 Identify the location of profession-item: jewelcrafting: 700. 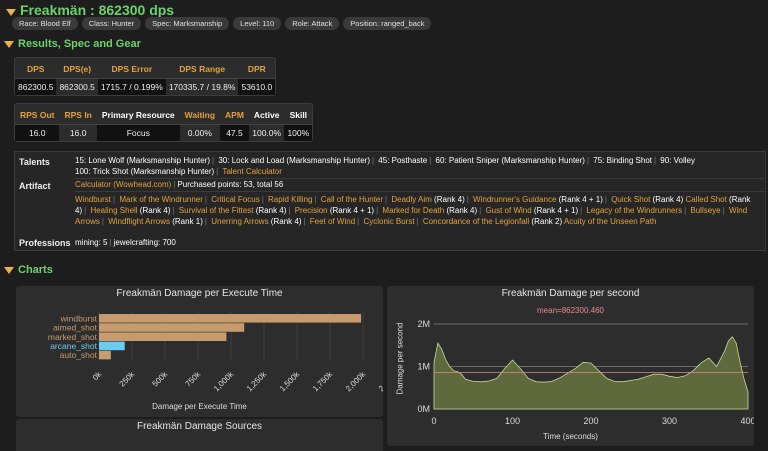
(144, 242).